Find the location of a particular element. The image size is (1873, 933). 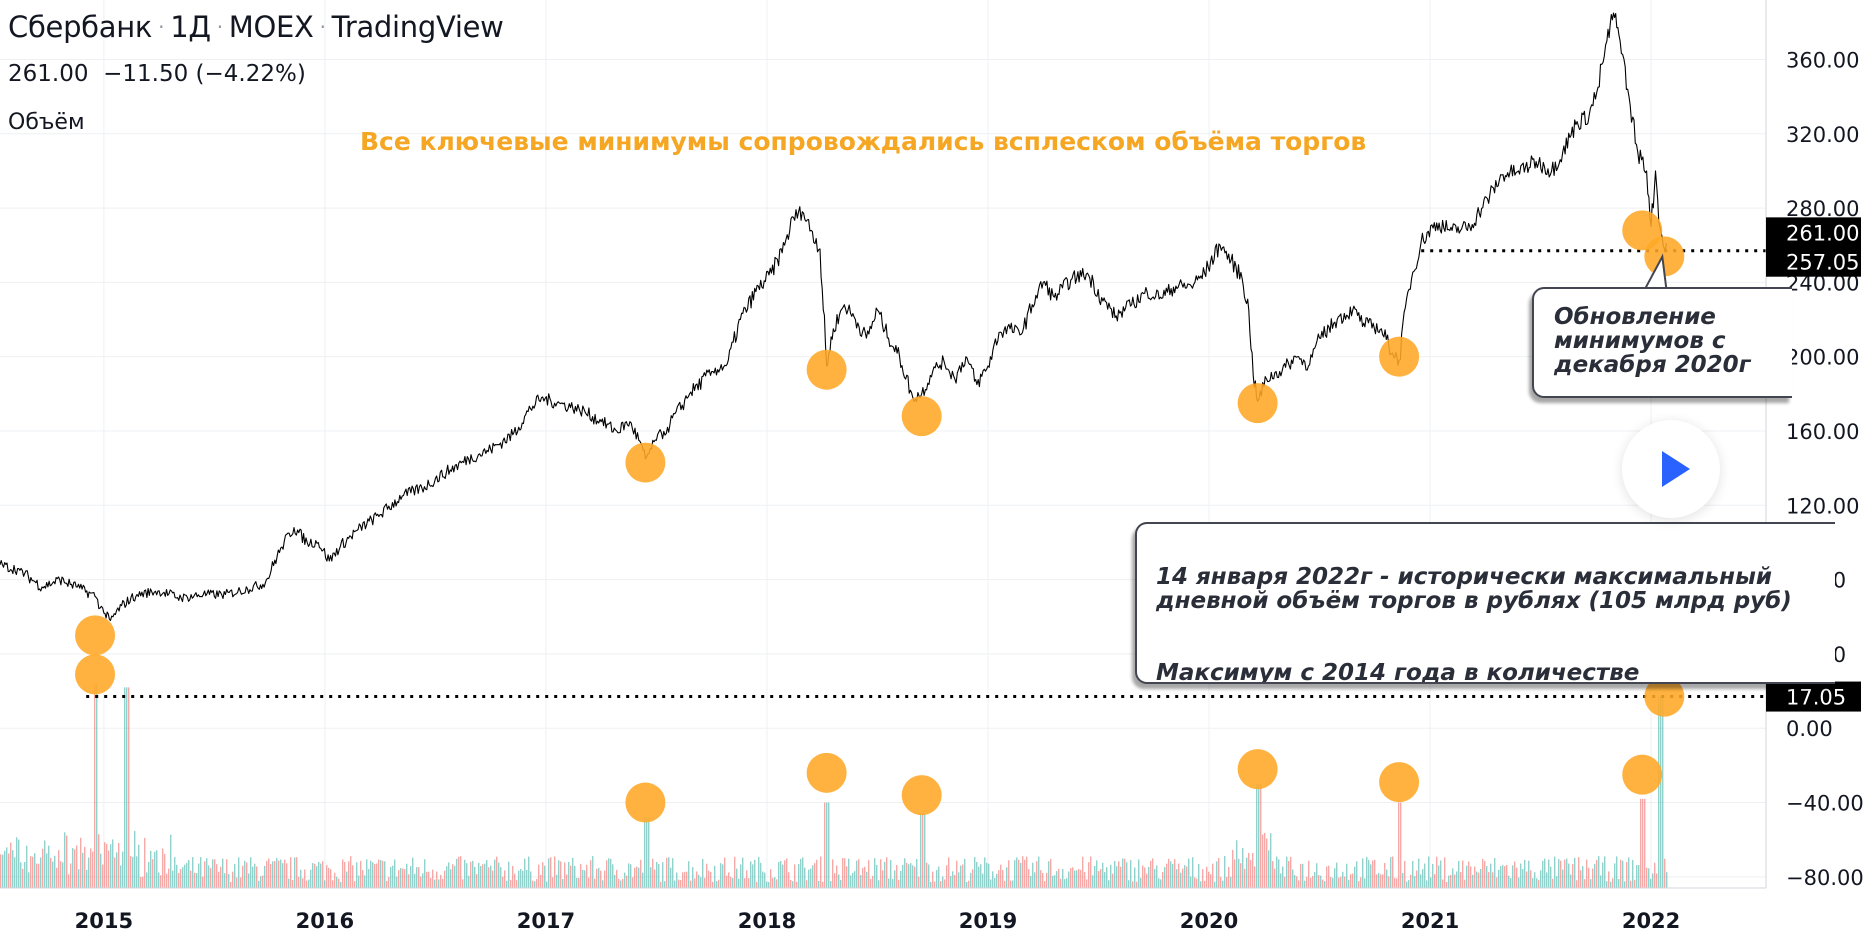

interval-label: 1Д is located at coordinates (190, 27).